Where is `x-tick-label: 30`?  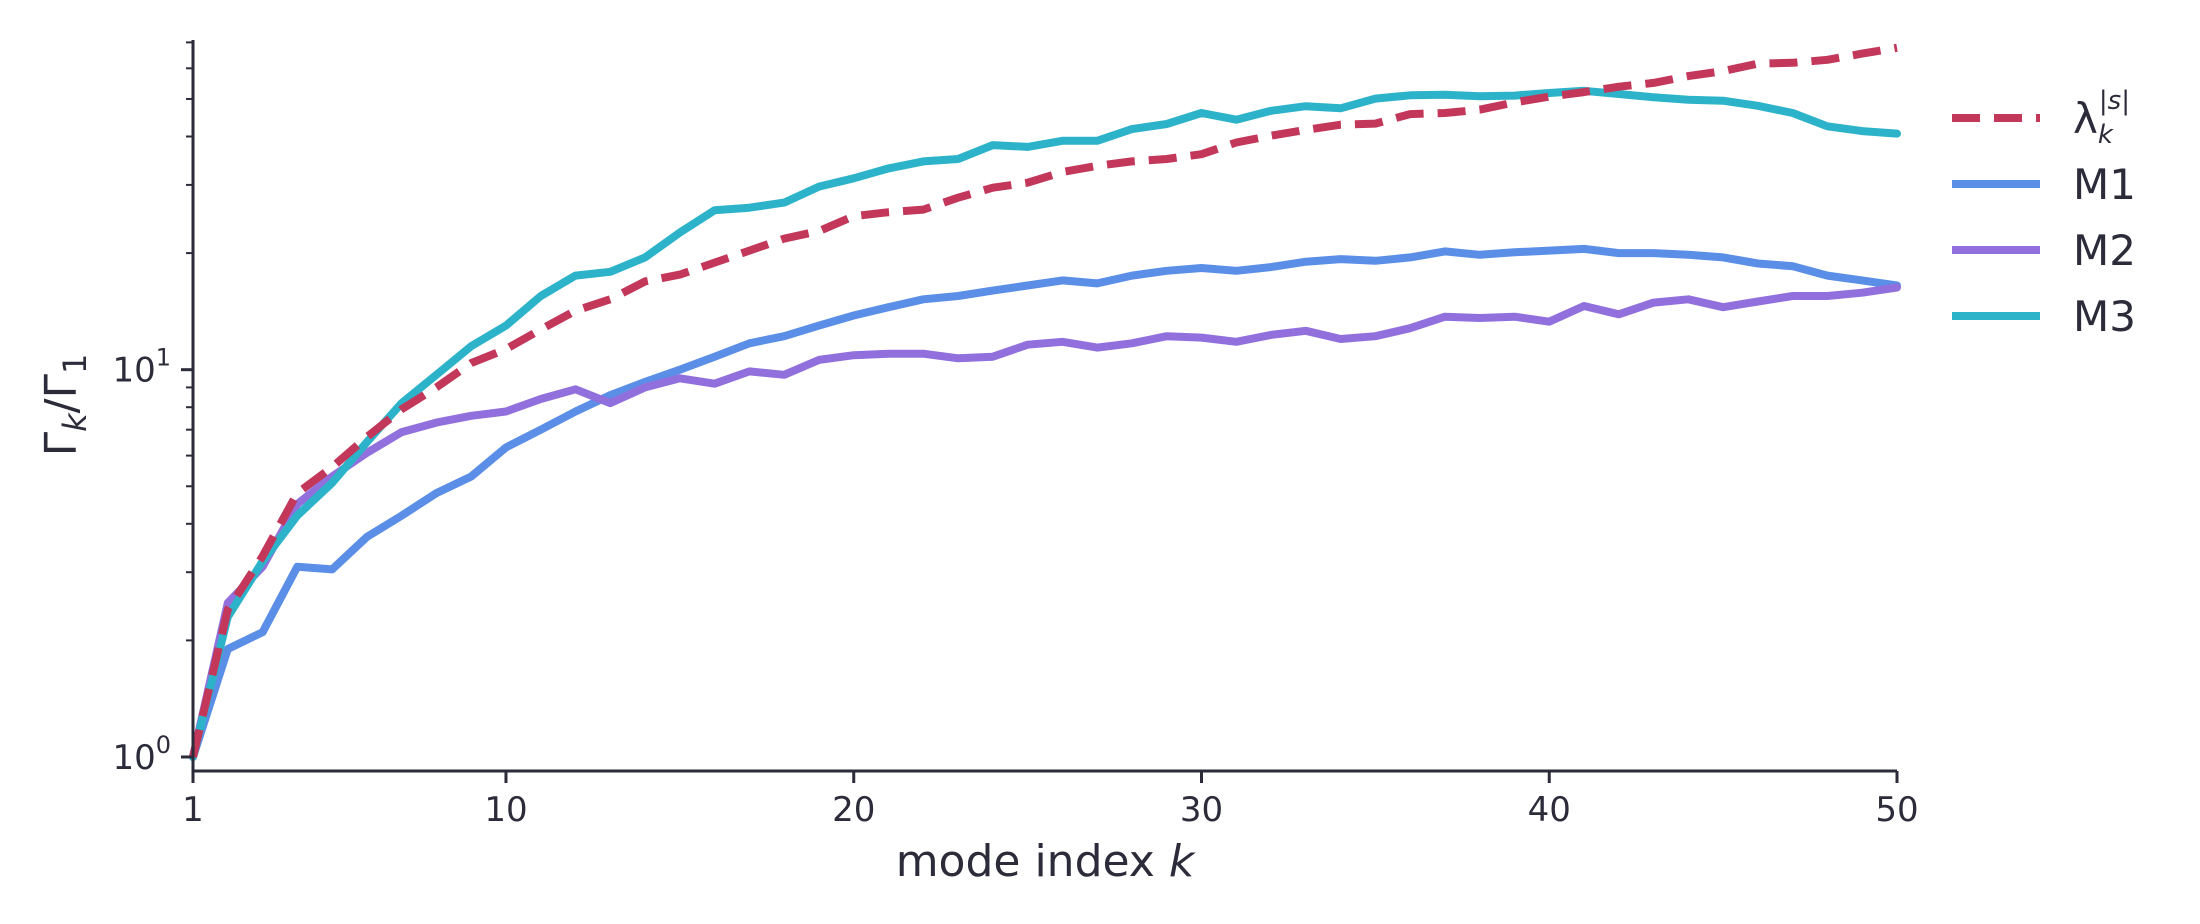
x-tick-label: 30 is located at coordinates (1201, 810).